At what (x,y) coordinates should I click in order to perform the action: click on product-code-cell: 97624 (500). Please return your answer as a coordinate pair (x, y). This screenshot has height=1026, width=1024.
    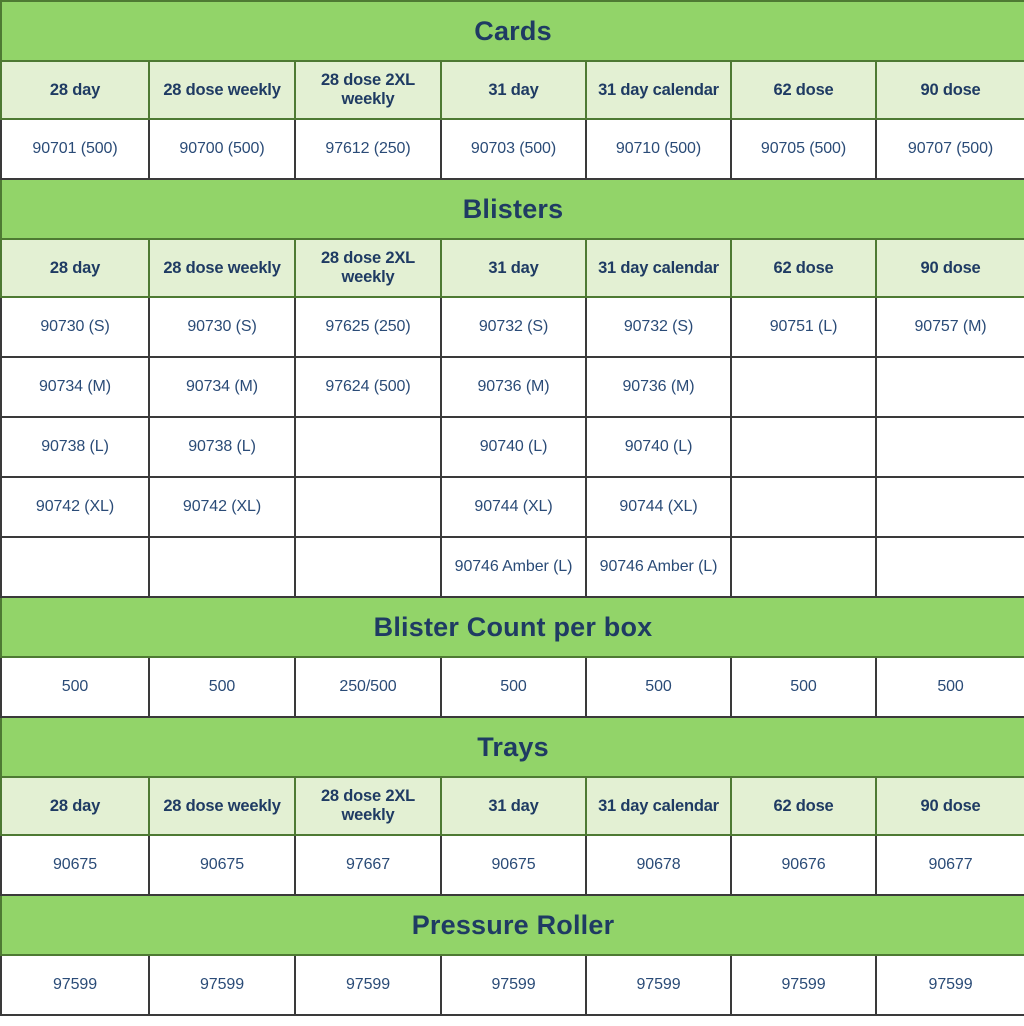
    Looking at the image, I should click on (368, 387).